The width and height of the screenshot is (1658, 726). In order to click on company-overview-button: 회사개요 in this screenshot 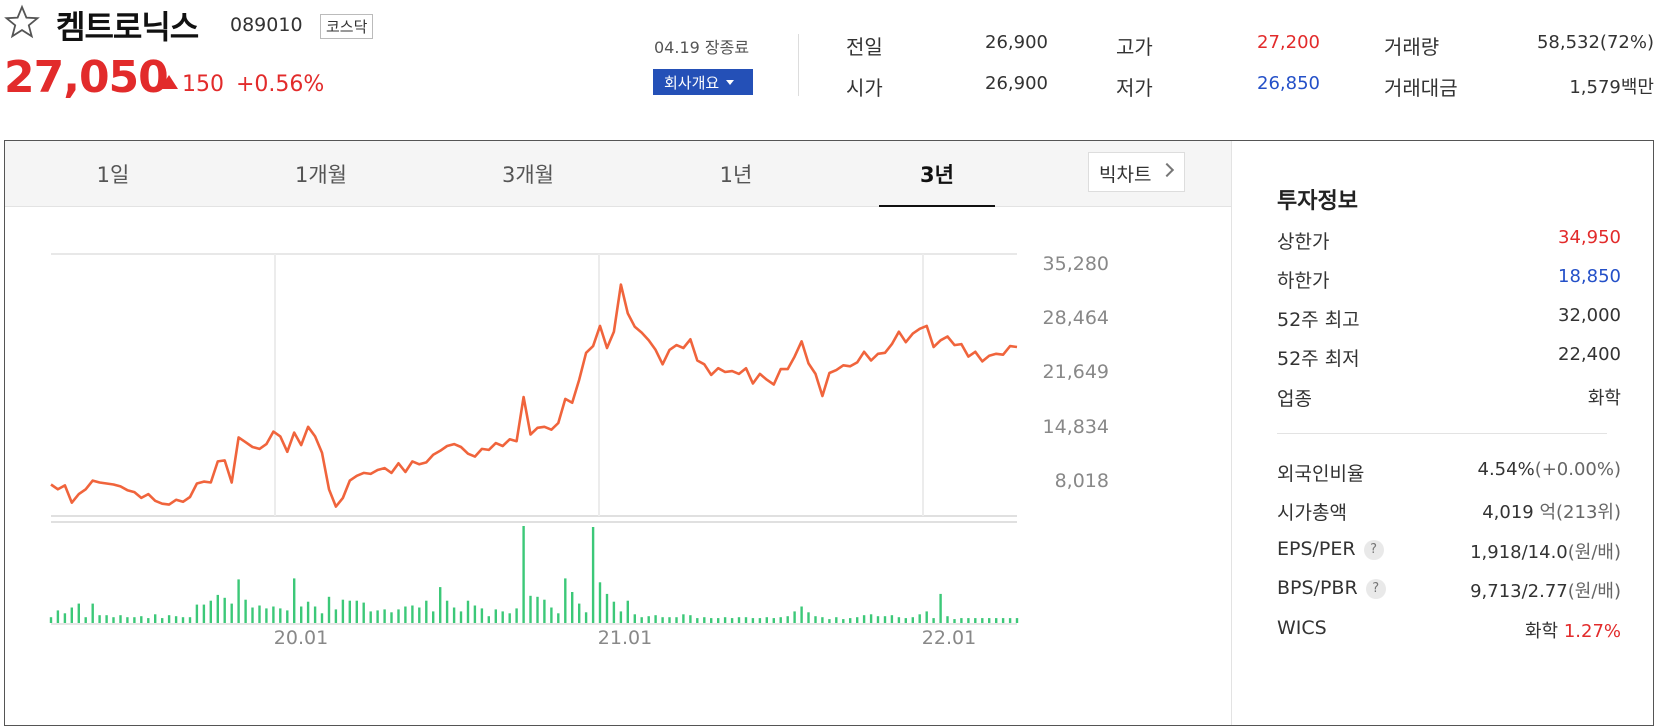, I will do `click(703, 82)`.